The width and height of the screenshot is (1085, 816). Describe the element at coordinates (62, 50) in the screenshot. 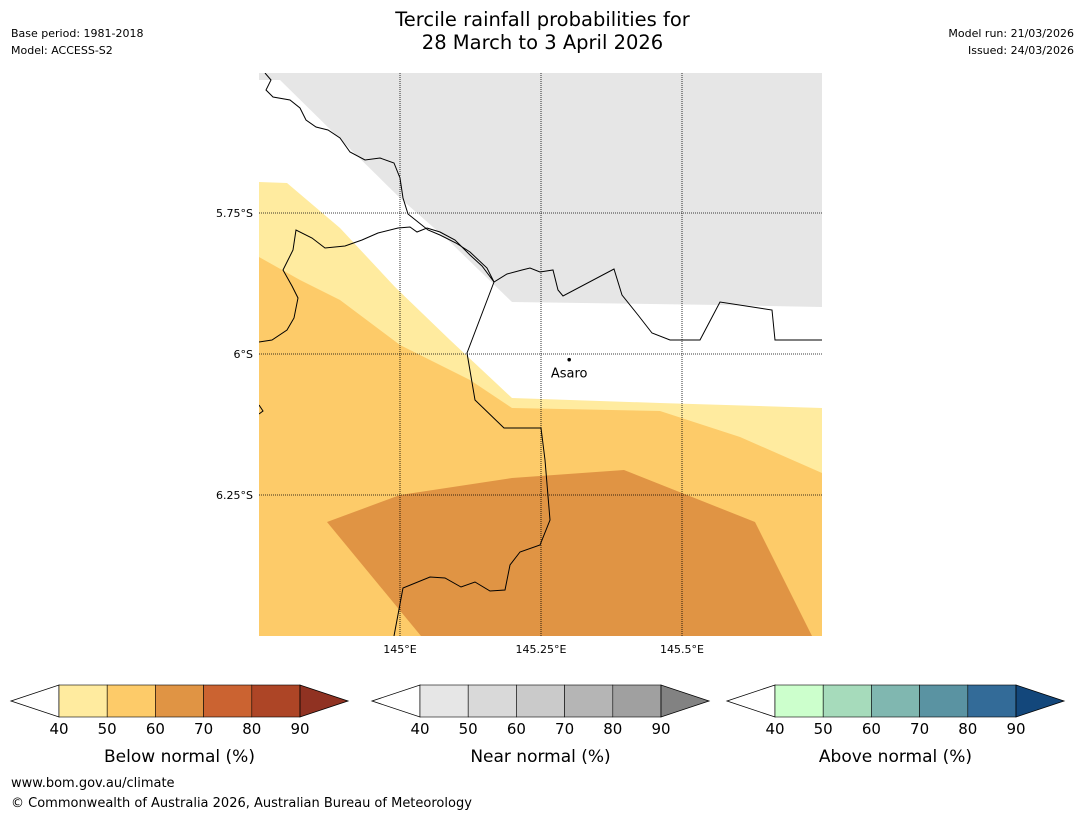

I see `model-label: Model: ACCESS-S2` at that location.